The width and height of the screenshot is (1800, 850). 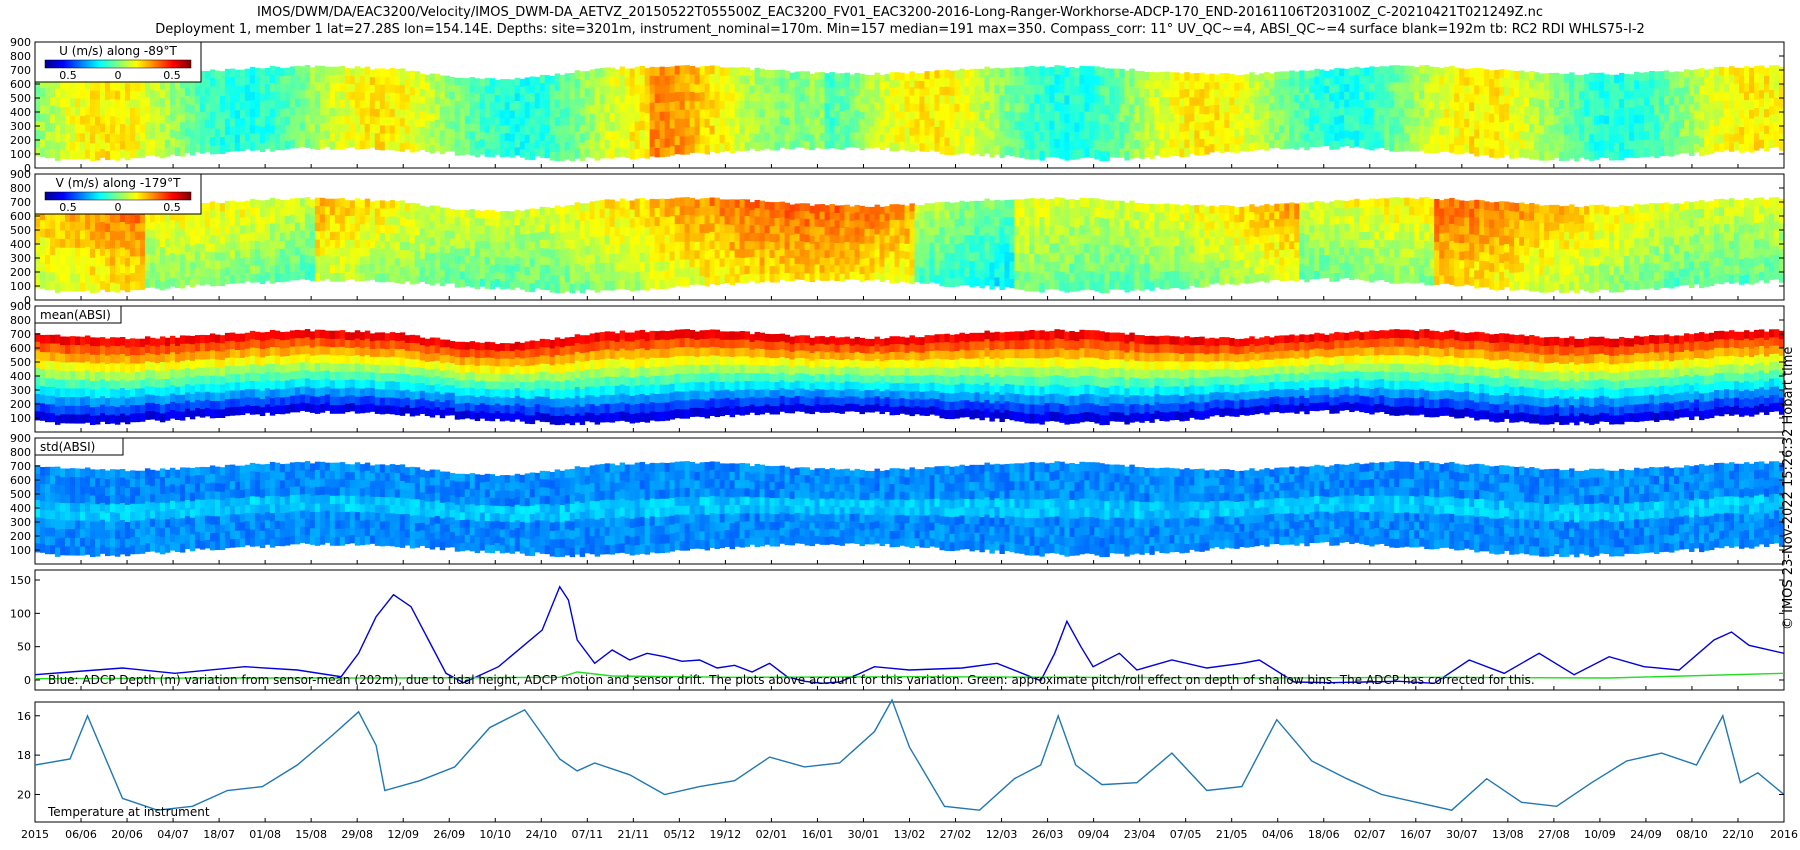 What do you see at coordinates (726, 834) in the screenshot?
I see `x-tick-label: 19/12` at bounding box center [726, 834].